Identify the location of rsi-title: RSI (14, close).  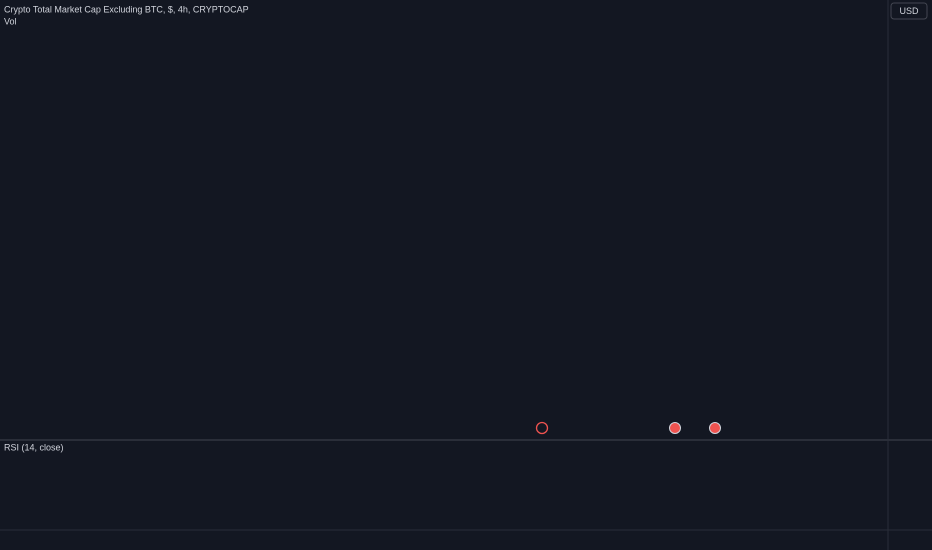
(34, 447).